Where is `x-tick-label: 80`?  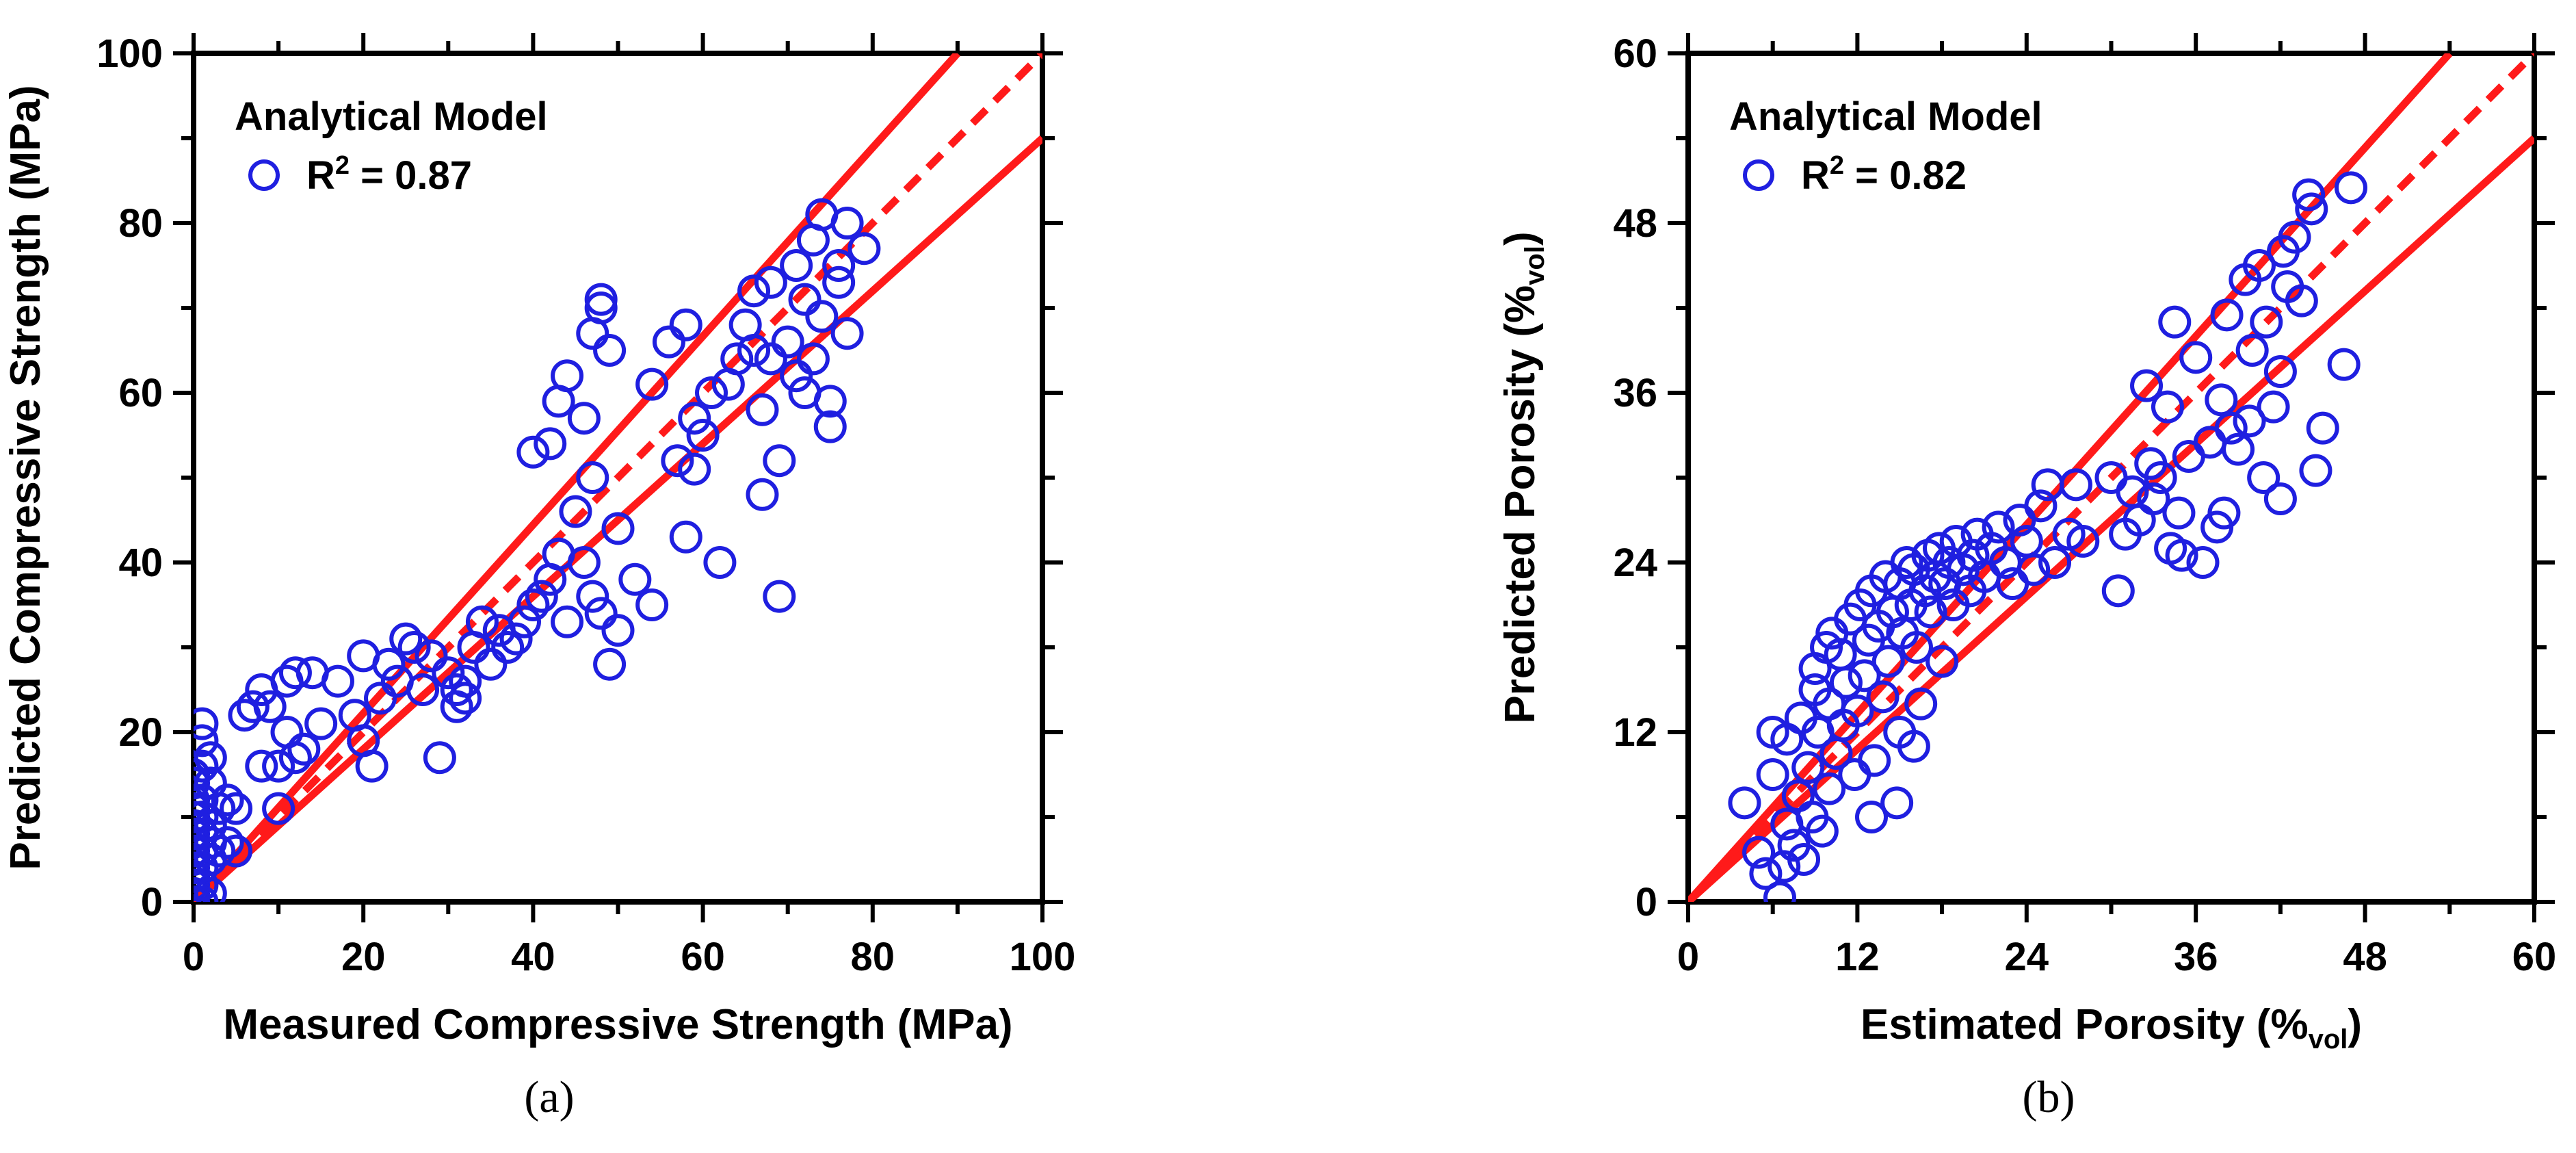
x-tick-label: 80 is located at coordinates (873, 957).